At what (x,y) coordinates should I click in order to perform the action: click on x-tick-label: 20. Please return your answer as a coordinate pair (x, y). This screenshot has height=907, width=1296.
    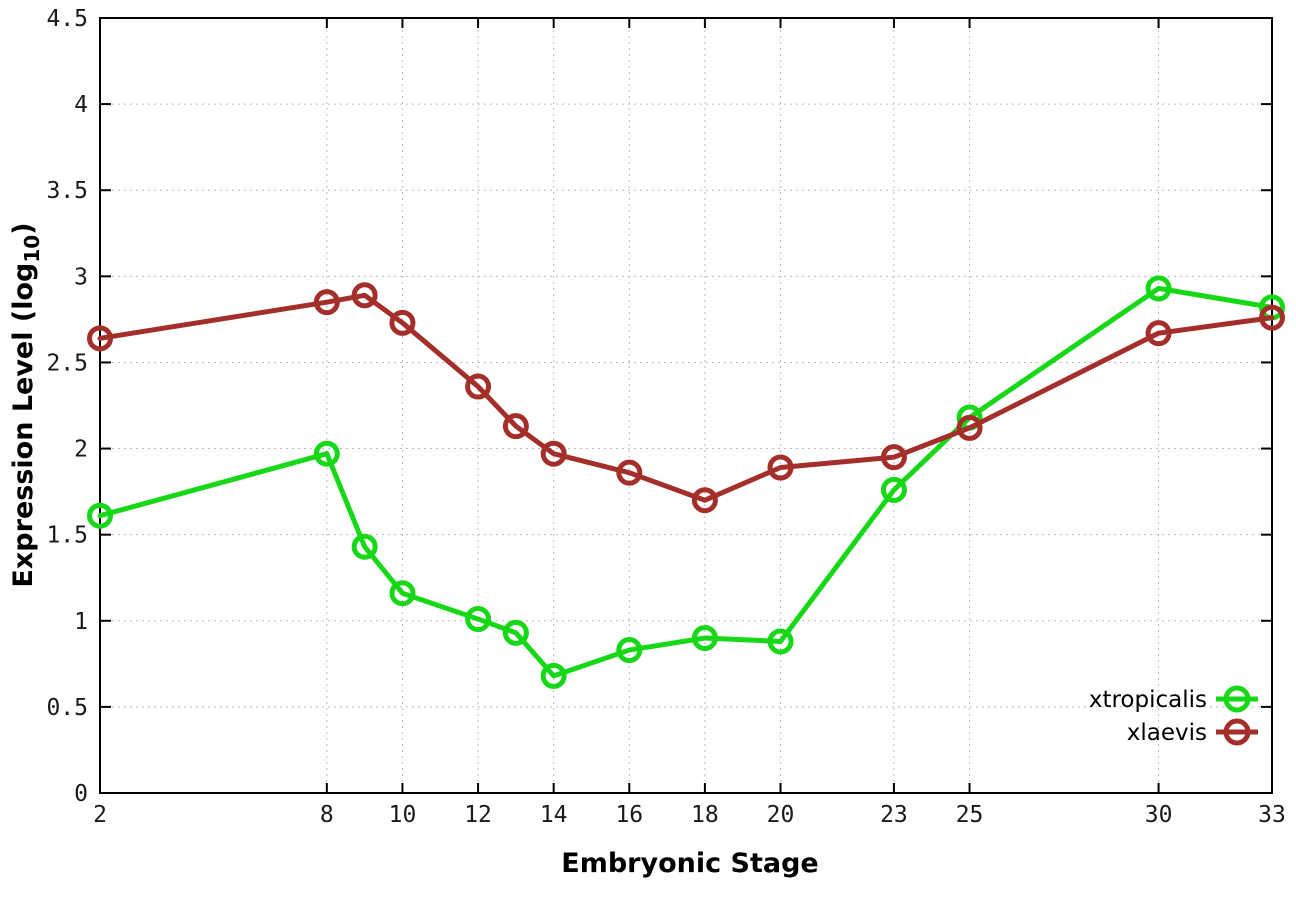
    Looking at the image, I should click on (781, 815).